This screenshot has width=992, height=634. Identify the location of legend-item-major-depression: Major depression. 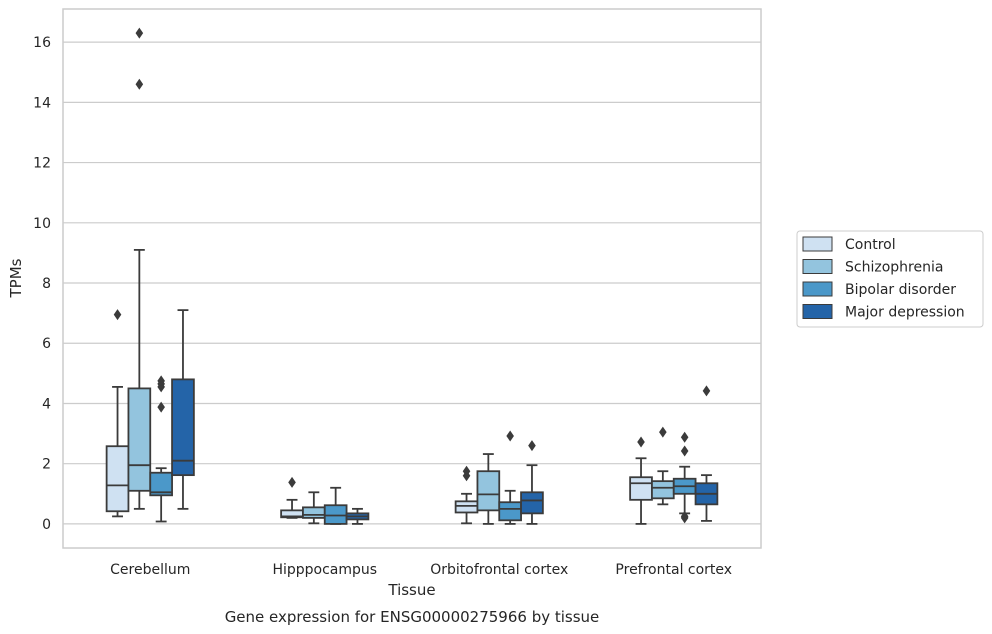
(883, 312).